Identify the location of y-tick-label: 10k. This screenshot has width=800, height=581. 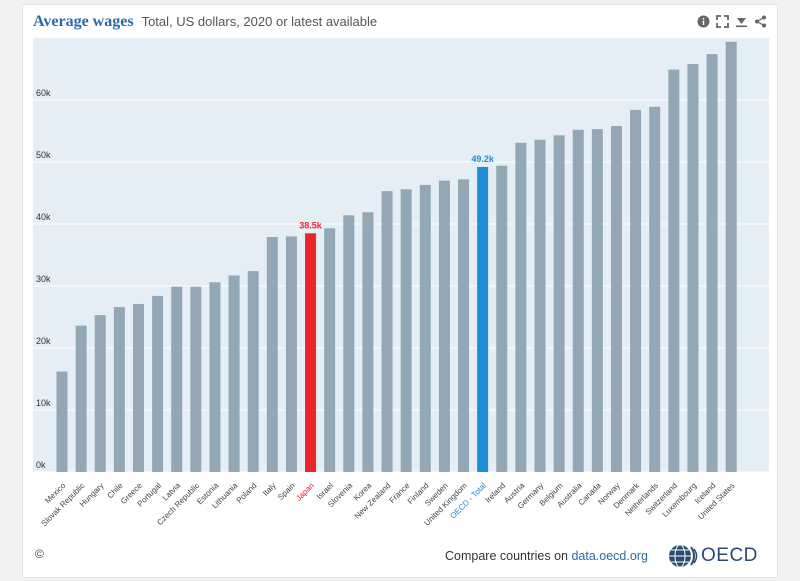
(43, 403).